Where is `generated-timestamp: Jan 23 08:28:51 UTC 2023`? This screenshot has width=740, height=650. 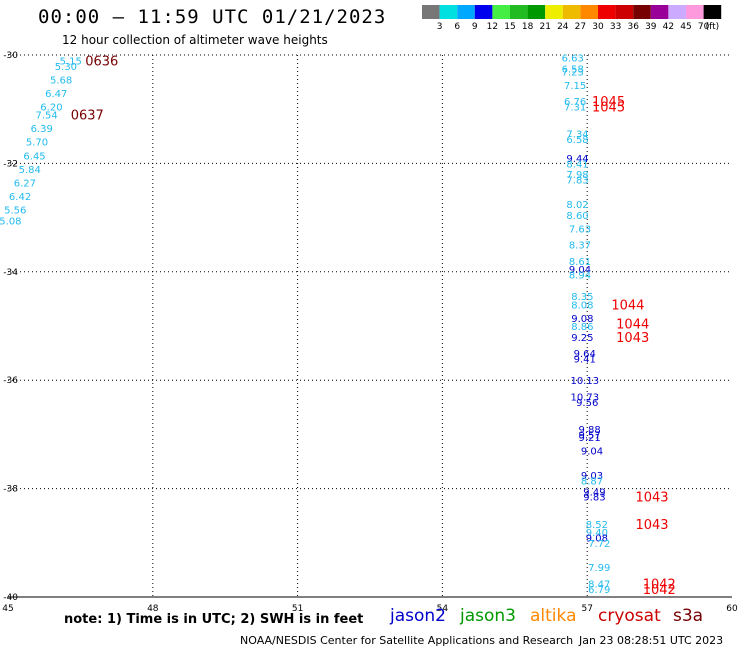 generated-timestamp: Jan 23 08:28:51 UTC 2023 is located at coordinates (651, 640).